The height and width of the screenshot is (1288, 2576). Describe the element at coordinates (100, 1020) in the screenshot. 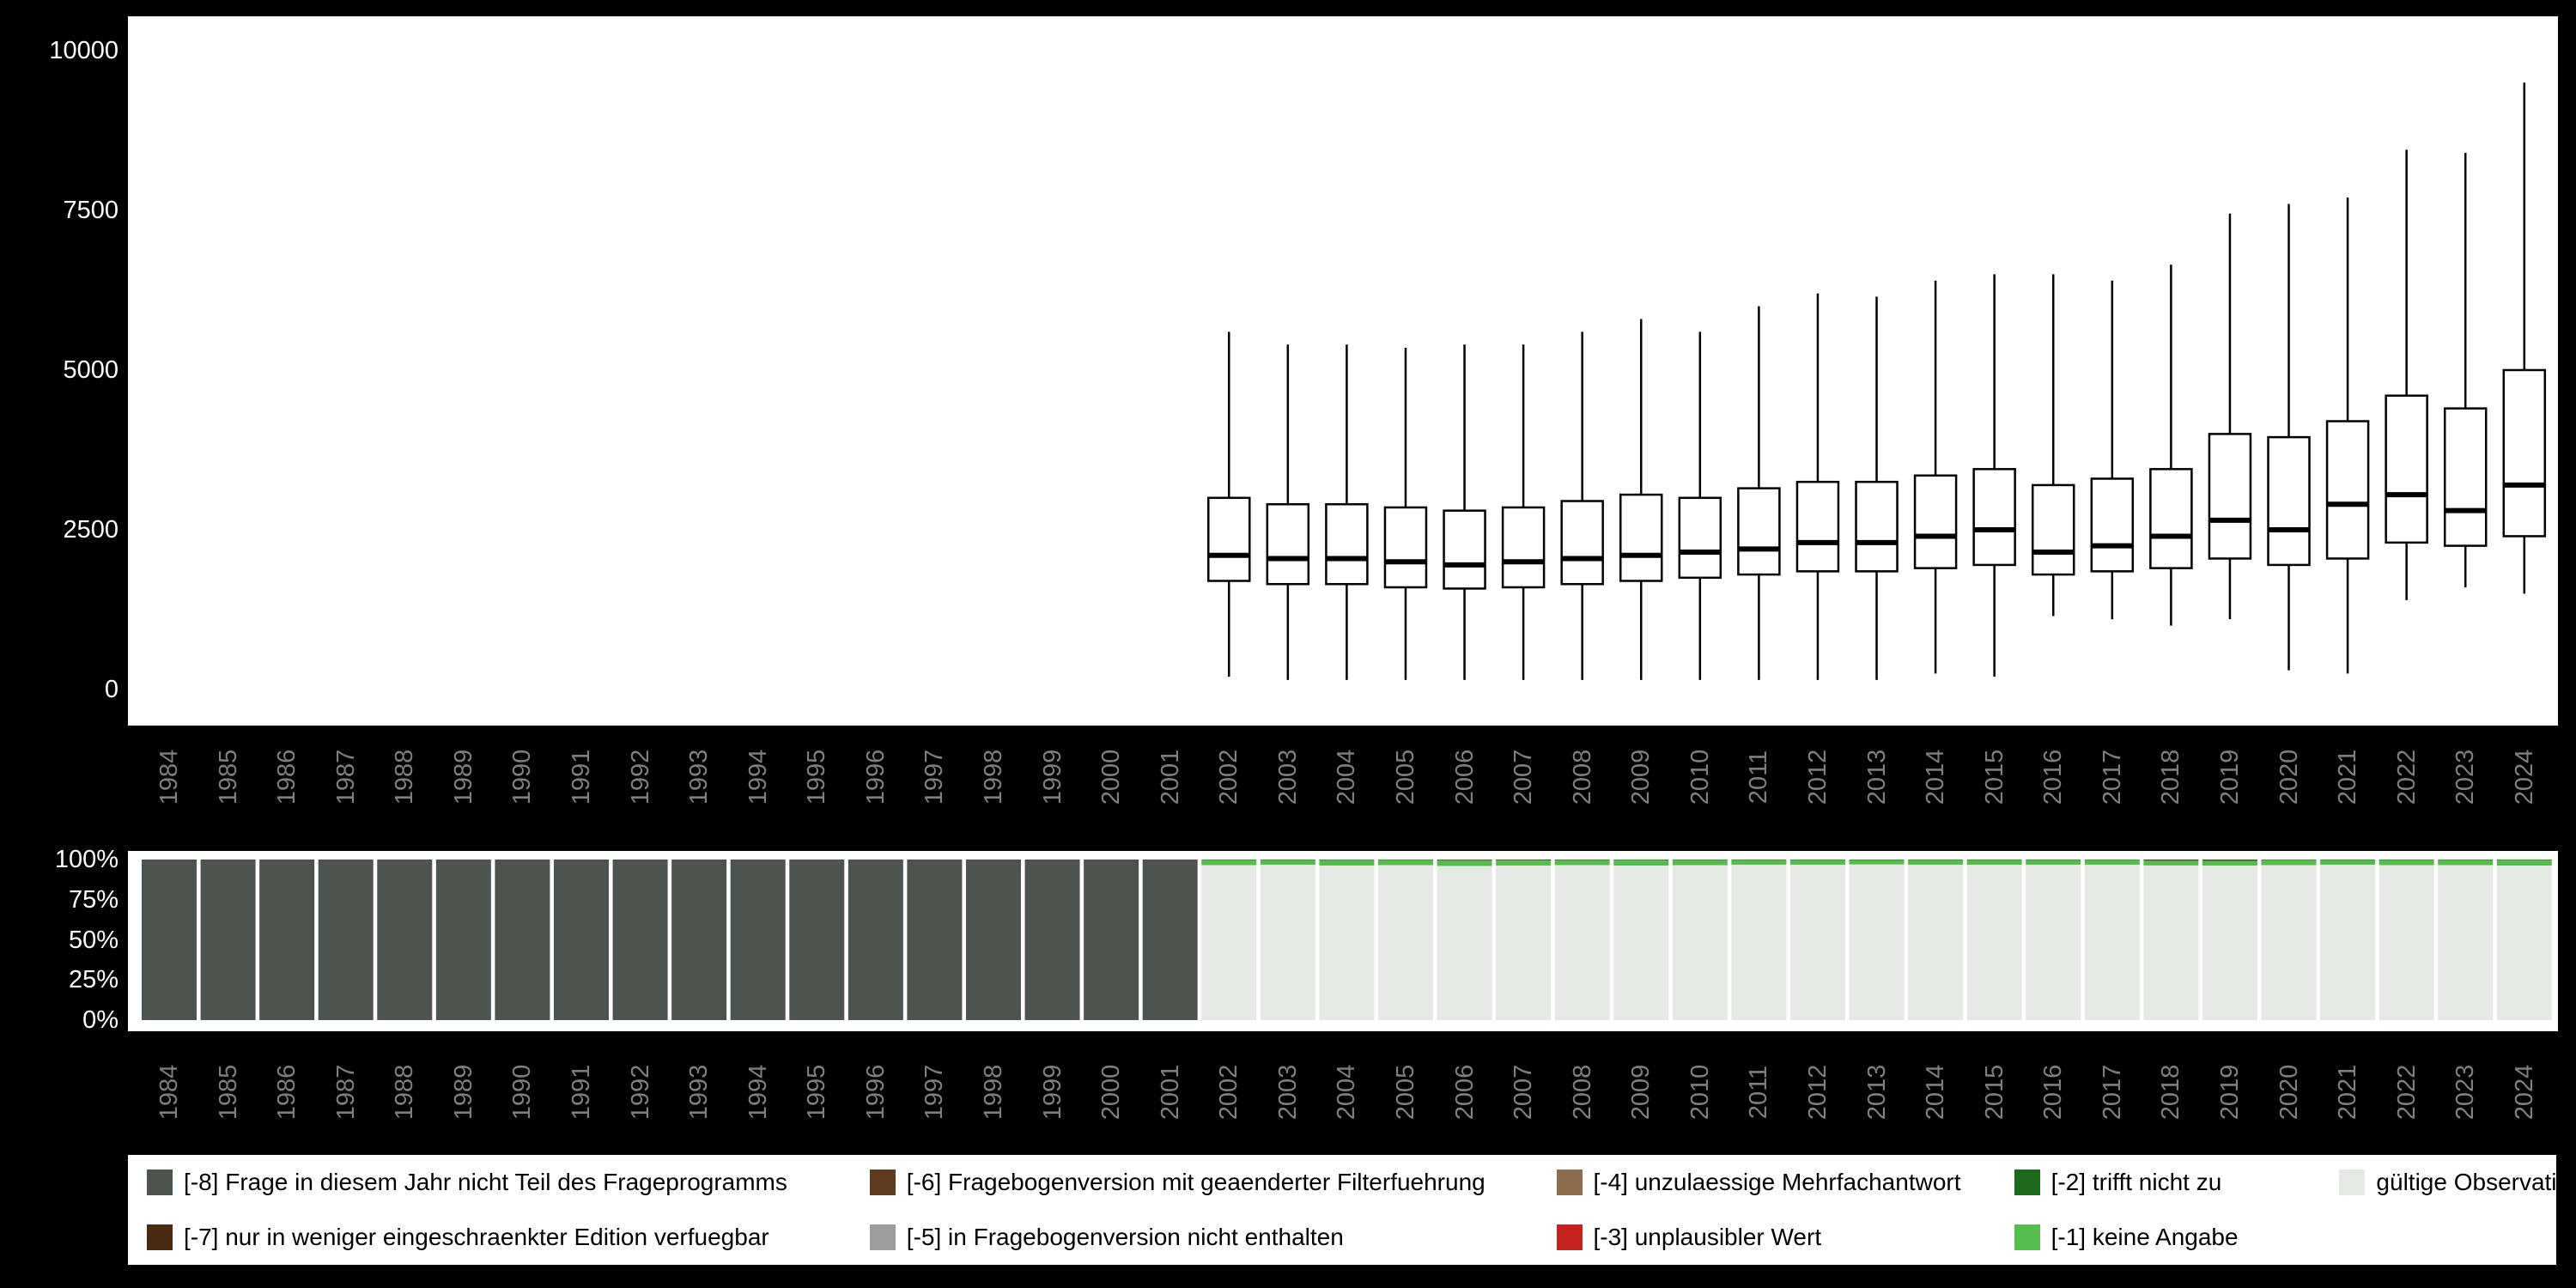

I see `y-tick-label: 0%` at that location.